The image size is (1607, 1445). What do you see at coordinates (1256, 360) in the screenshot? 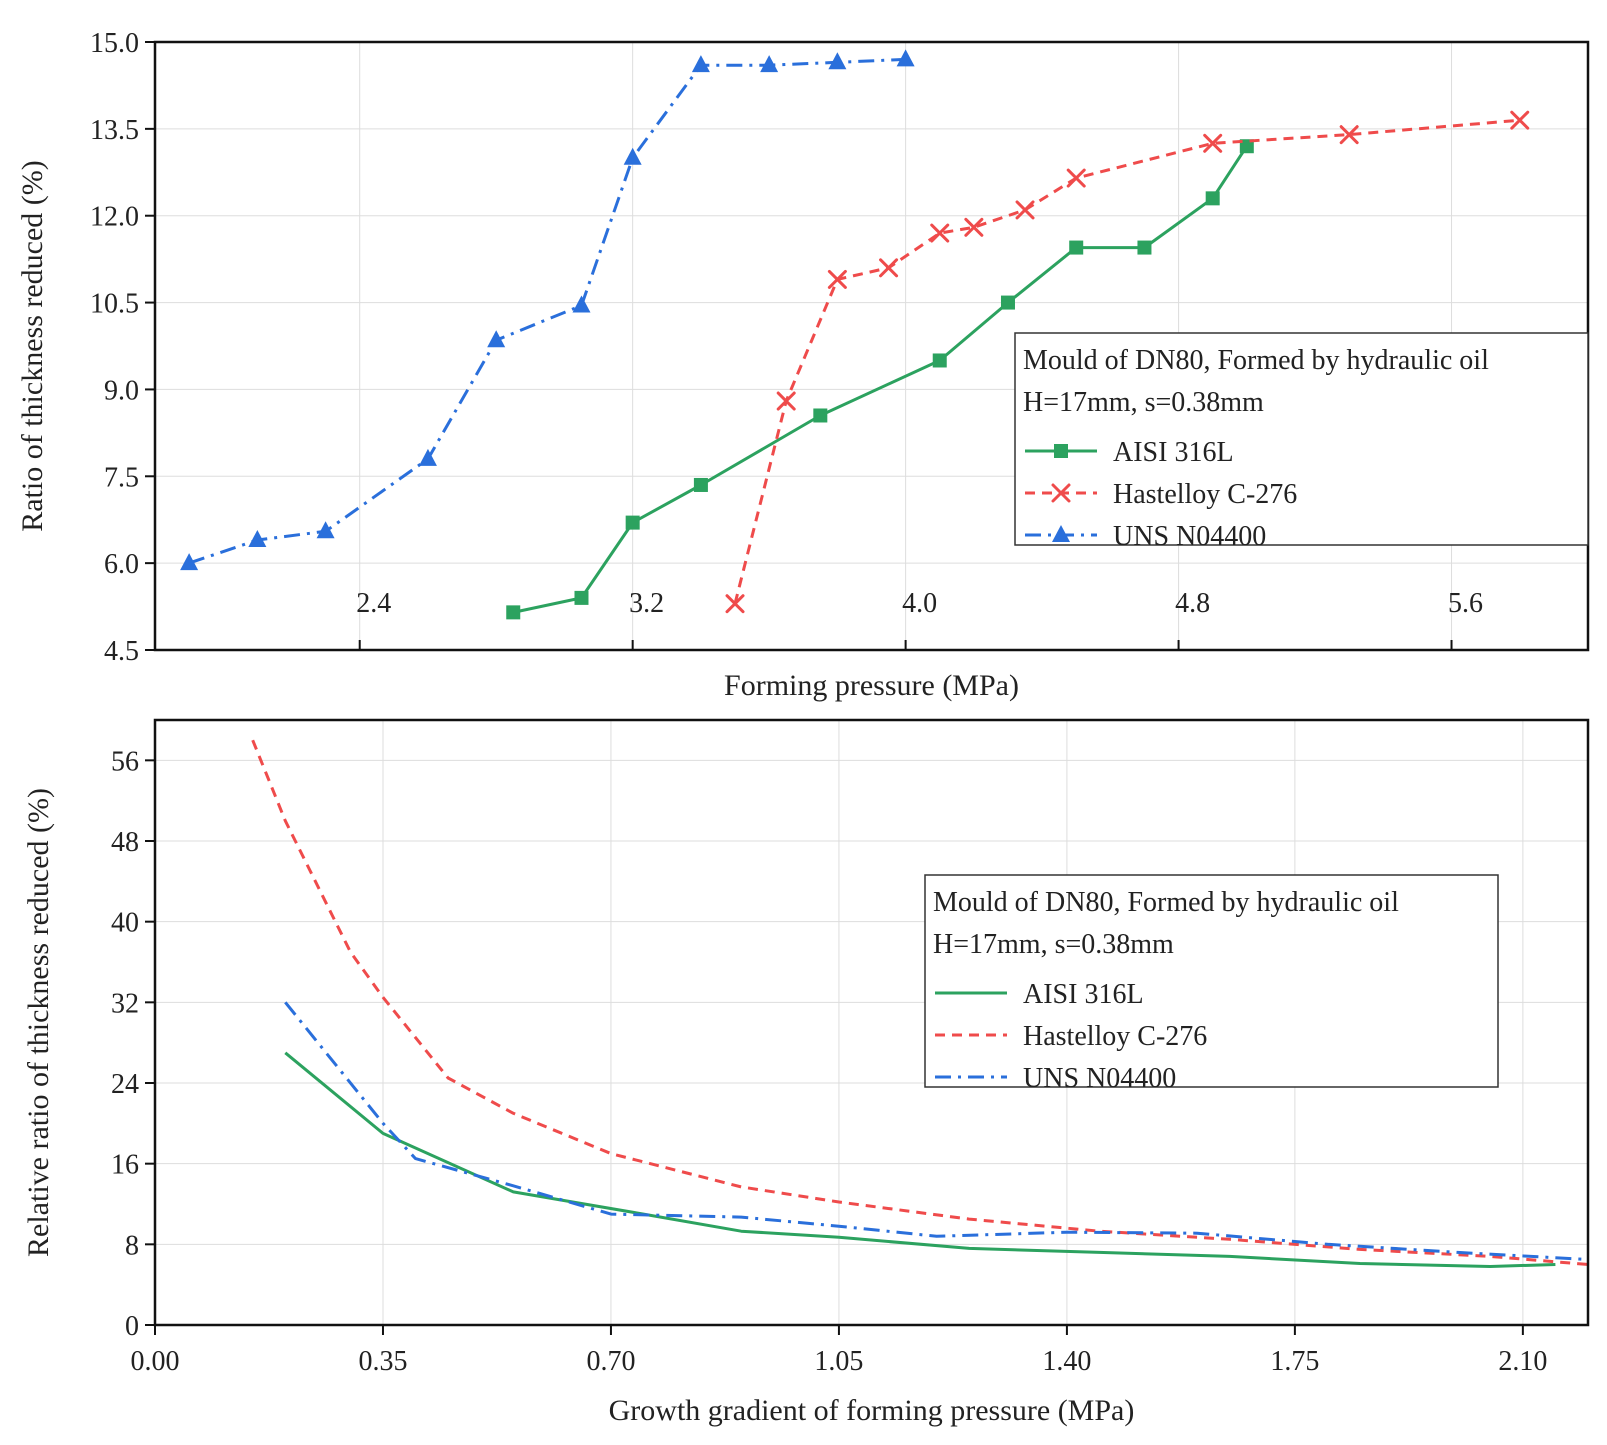
I see `top-chart-legend-title-line-1: Mould of DN80, Formed by hydraulic oil` at bounding box center [1256, 360].